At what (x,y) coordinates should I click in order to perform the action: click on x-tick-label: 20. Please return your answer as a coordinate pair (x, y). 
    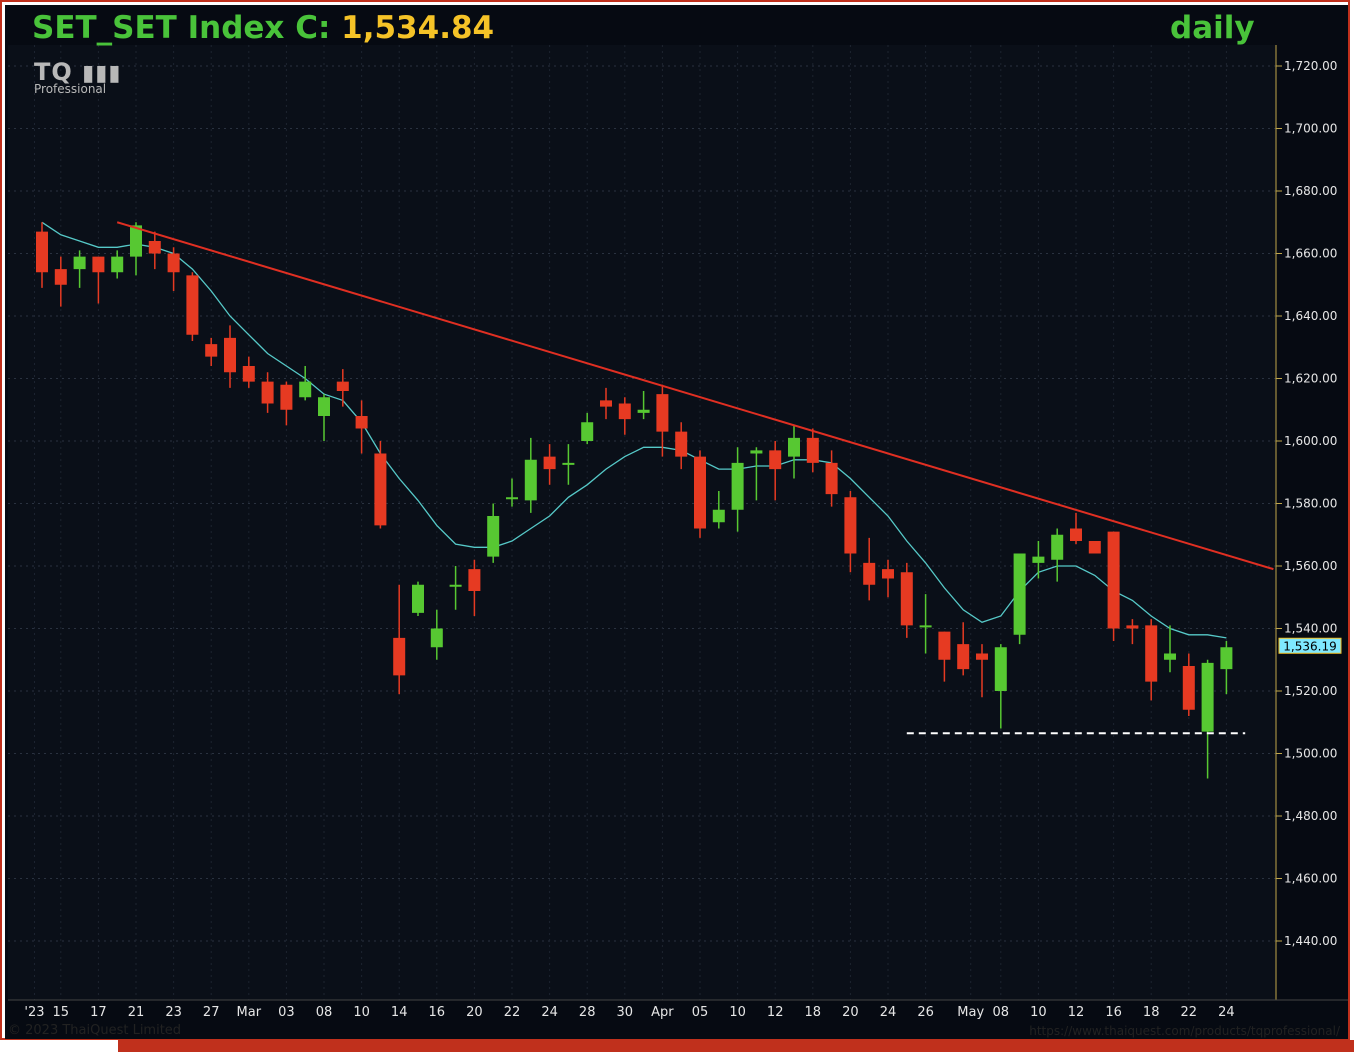
    Looking at the image, I should click on (474, 1012).